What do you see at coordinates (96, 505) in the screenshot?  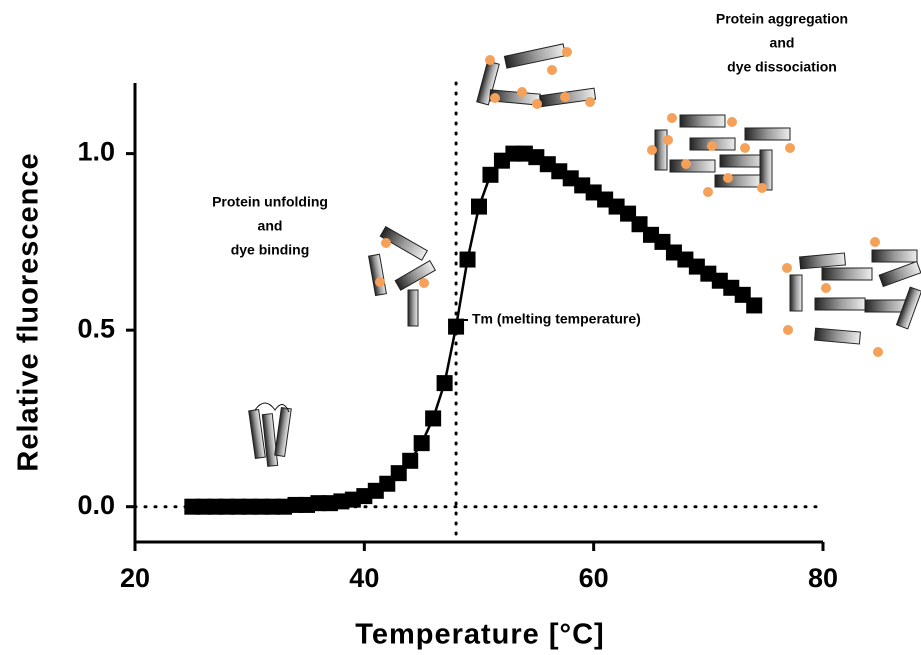 I see `y-tick-label: 0.0` at bounding box center [96, 505].